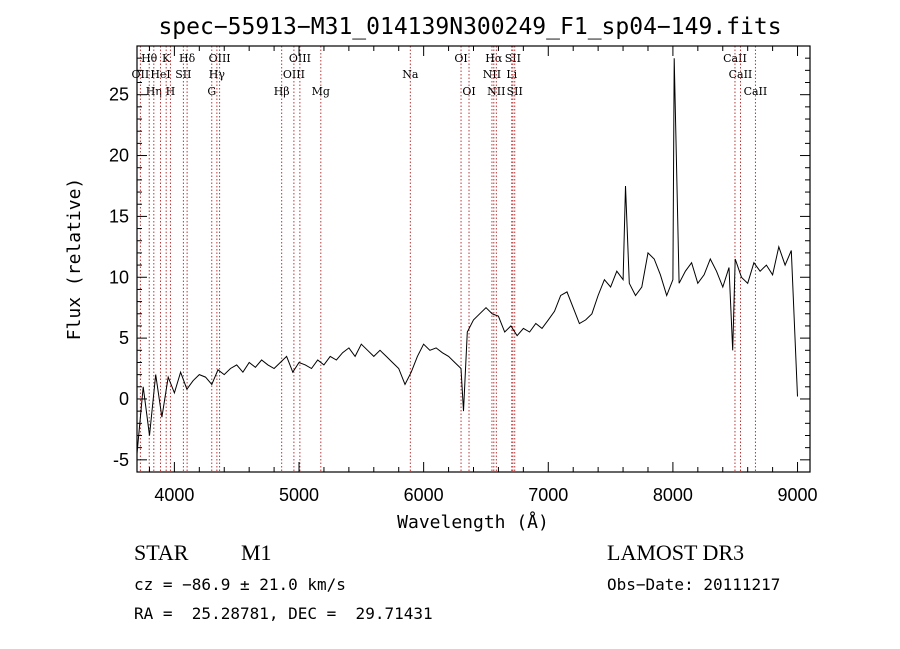  I want to click on x-axis-label: Wavelength (Å), so click(473, 522).